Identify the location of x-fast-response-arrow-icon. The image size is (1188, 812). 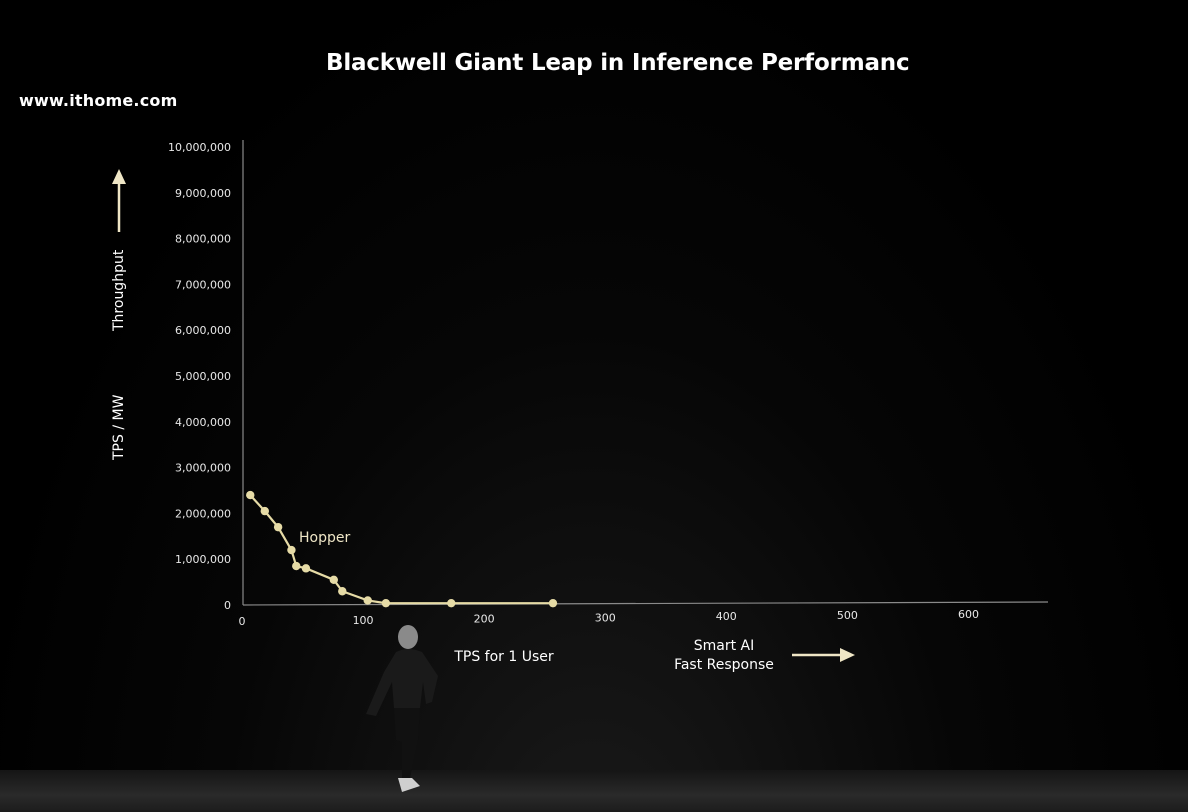
(823, 655).